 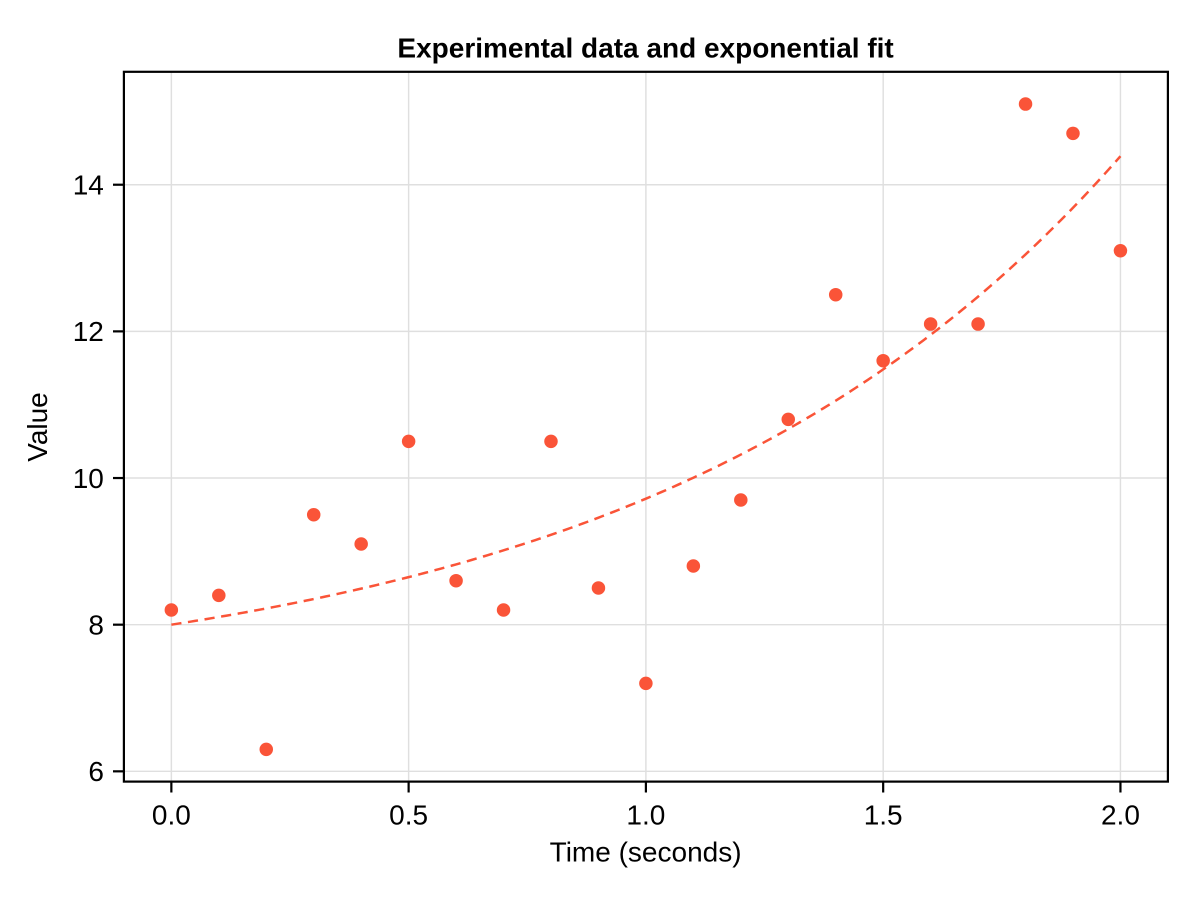 What do you see at coordinates (646, 852) in the screenshot?
I see `x-axis-label: Time (seconds)` at bounding box center [646, 852].